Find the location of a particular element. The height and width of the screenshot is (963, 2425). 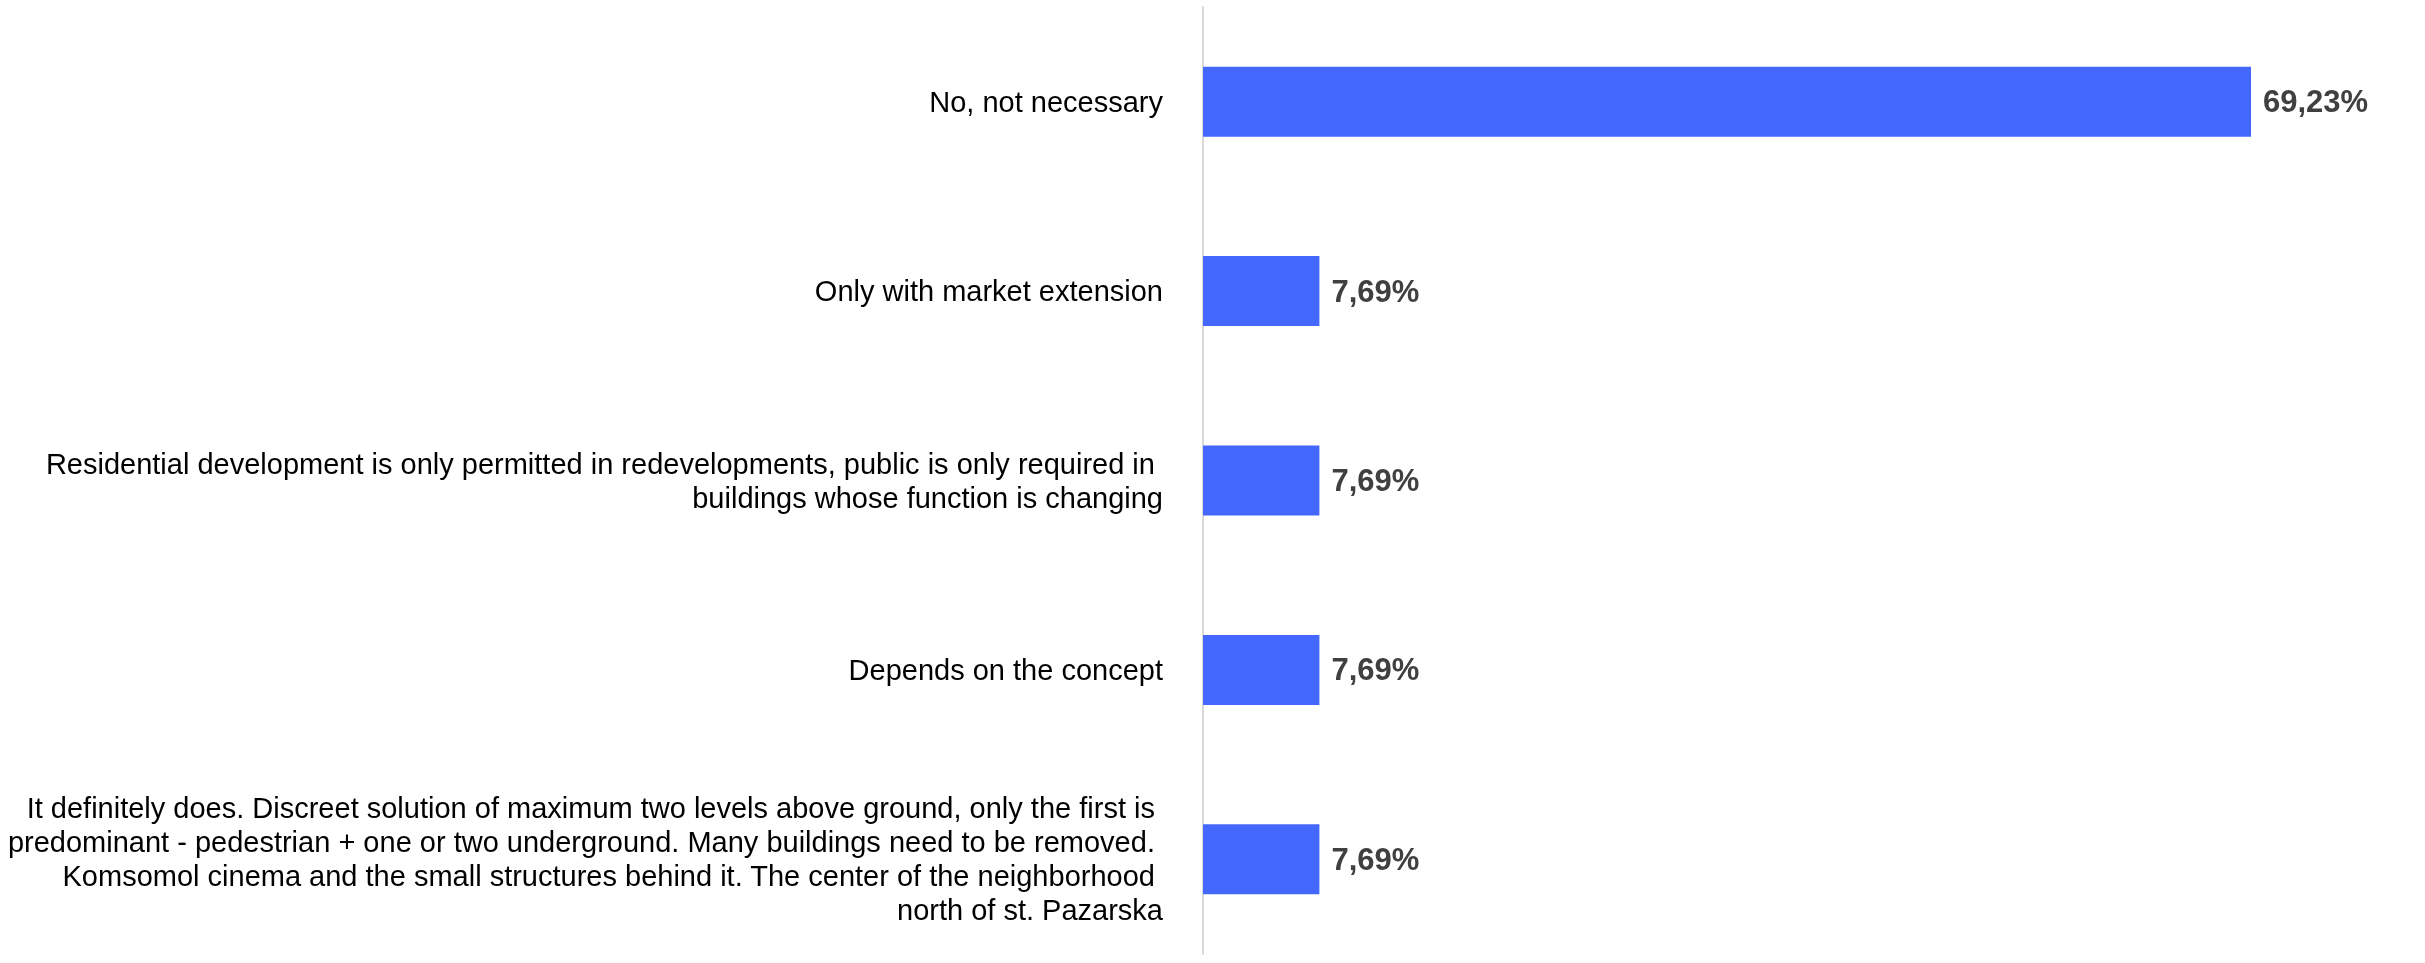

y-tick-label: Only with market extension is located at coordinates (988, 291).